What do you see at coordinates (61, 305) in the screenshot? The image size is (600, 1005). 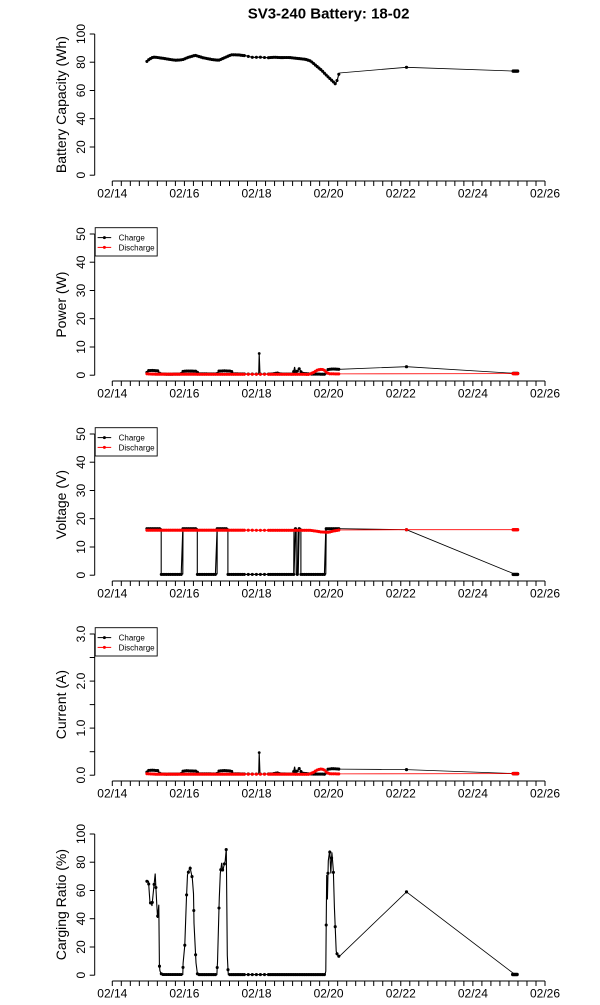 I see `svg-text: Power (W)` at bounding box center [61, 305].